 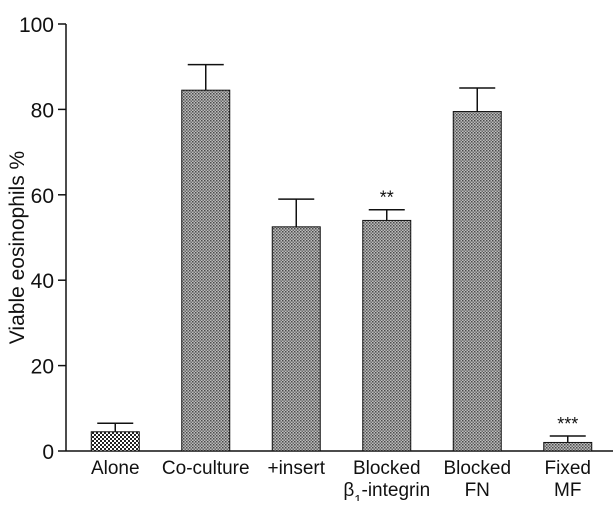 What do you see at coordinates (386, 490) in the screenshot?
I see `x-tick-label-3-1: β1-integrin` at bounding box center [386, 490].